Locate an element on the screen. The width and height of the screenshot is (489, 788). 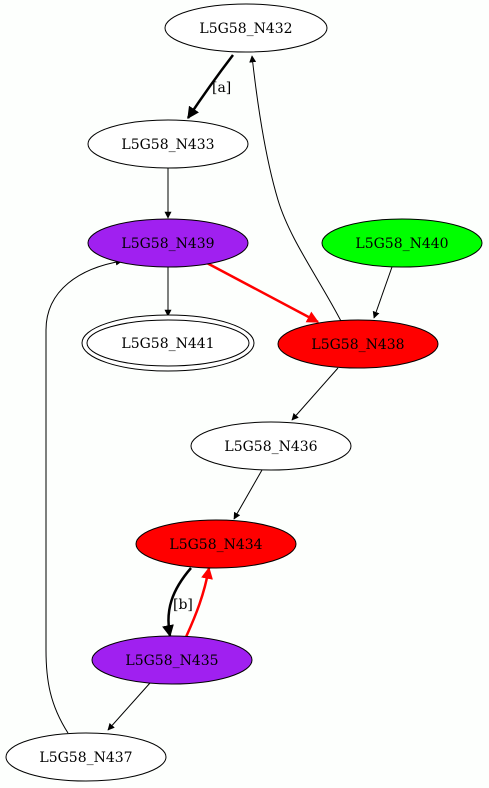
node-n437: L5G58_N437 is located at coordinates (86, 757).